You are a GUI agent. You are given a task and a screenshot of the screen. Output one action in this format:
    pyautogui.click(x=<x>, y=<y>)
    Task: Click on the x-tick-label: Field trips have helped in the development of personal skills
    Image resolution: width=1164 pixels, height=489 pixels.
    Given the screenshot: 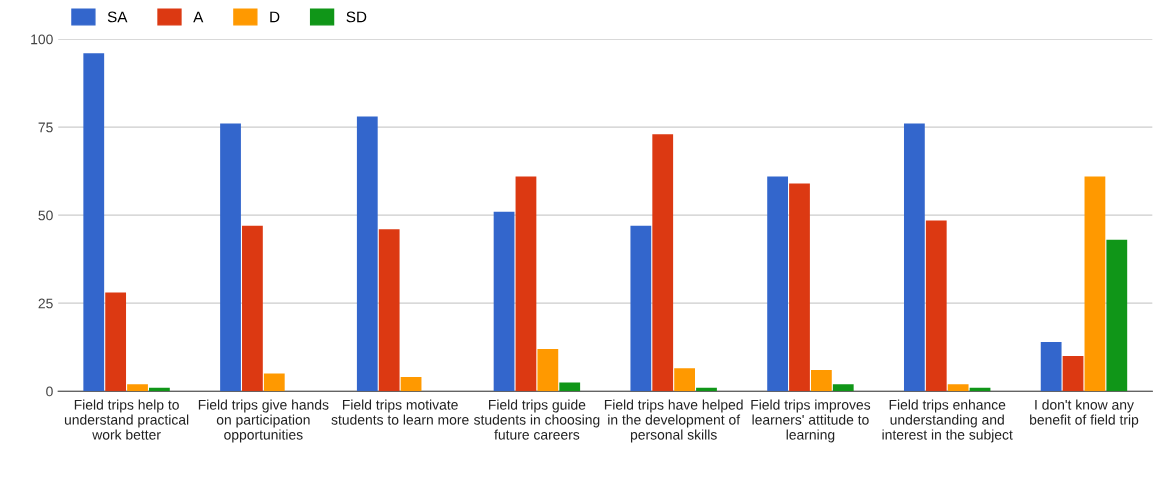 What is the action you would take?
    pyautogui.click(x=673, y=421)
    